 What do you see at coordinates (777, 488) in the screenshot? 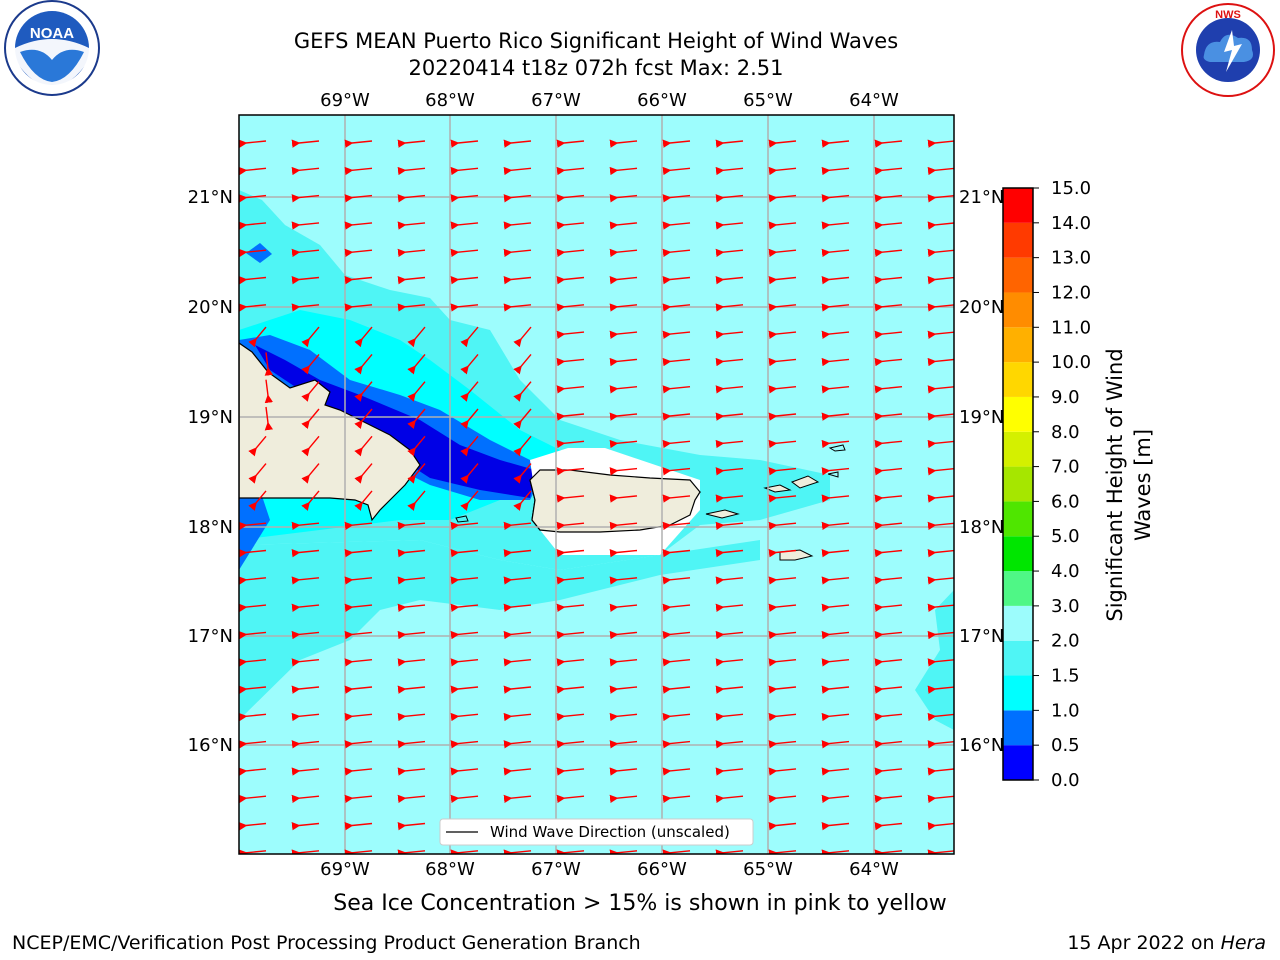
I see `st-thomas-island` at bounding box center [777, 488].